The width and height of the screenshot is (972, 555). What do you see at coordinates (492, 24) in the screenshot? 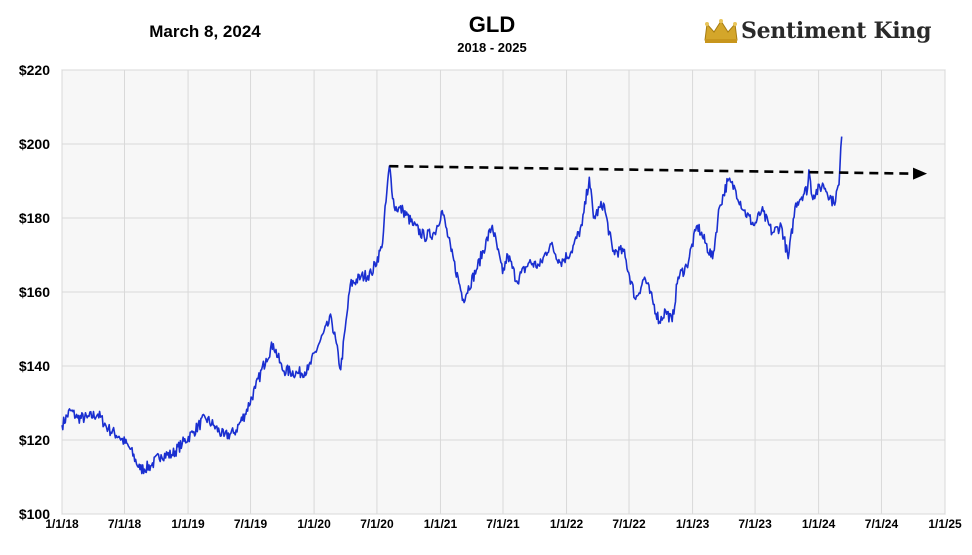
I see `chart-title: GLD` at bounding box center [492, 24].